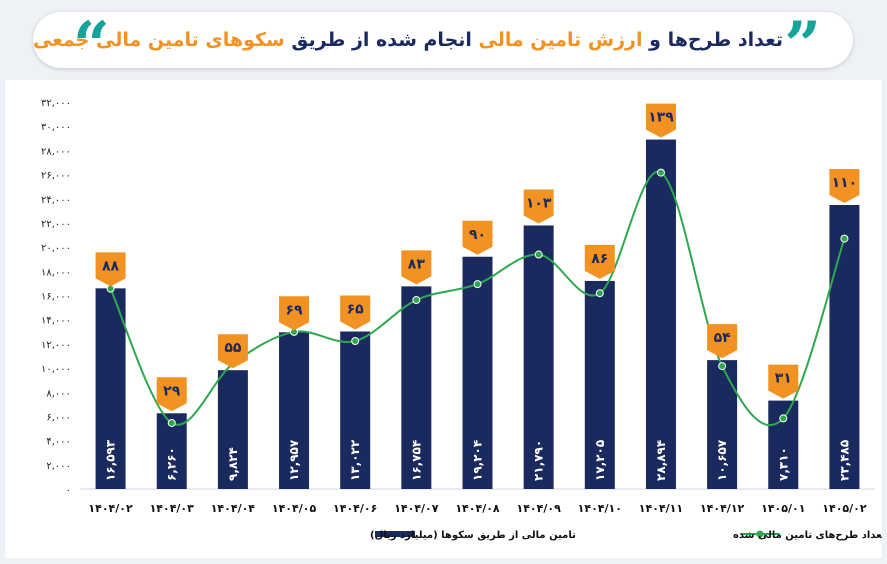 The image size is (887, 564). Describe the element at coordinates (478, 460) in the screenshot. I see `bar-value-label: ۱۹,۲۰۴` at that location.